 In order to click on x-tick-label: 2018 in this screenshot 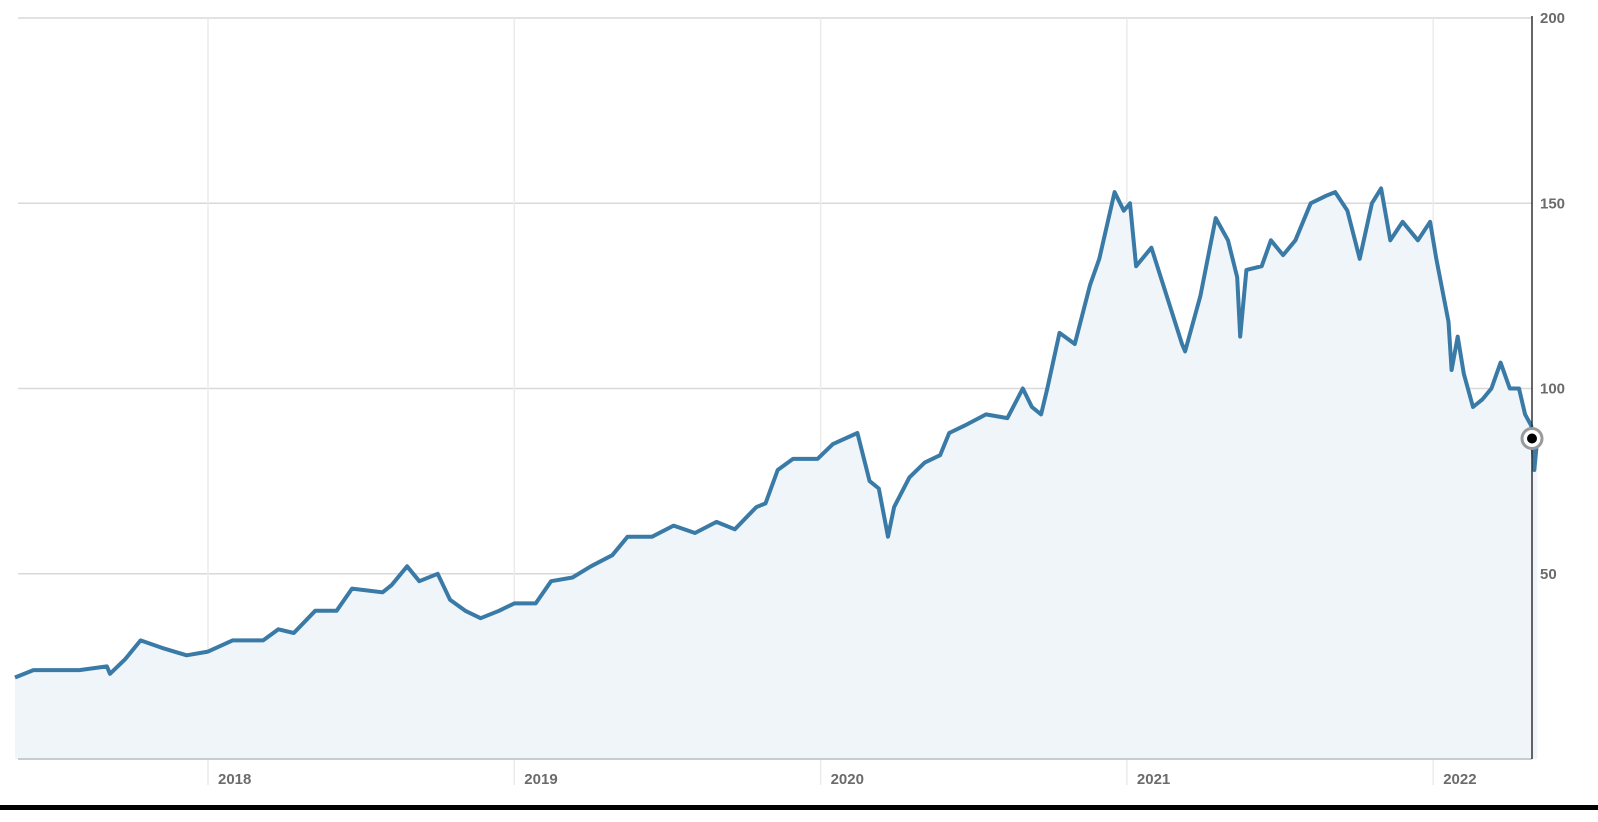, I will do `click(234, 779)`.